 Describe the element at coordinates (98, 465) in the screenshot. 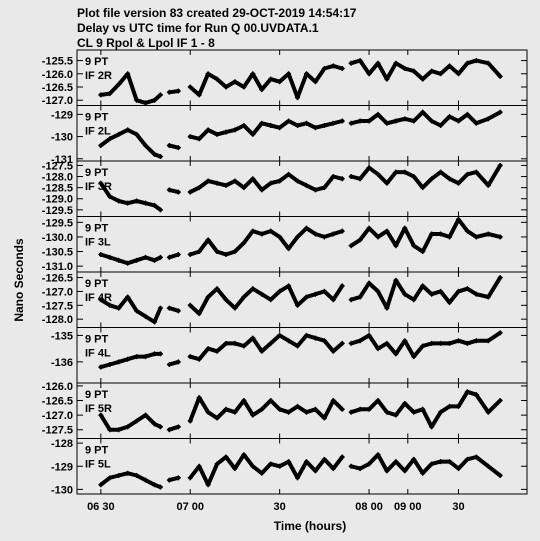

I see `if-label: IF 5L` at that location.